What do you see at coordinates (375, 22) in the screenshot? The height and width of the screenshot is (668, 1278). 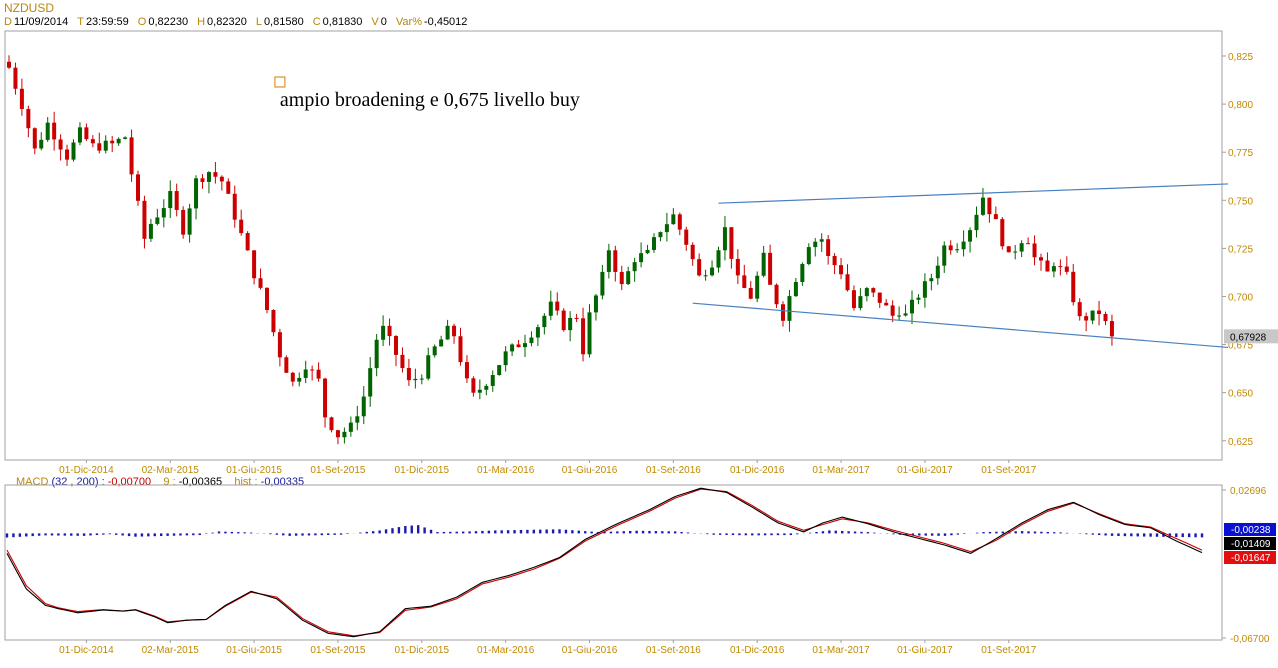 I see `ohlc-key: V` at bounding box center [375, 22].